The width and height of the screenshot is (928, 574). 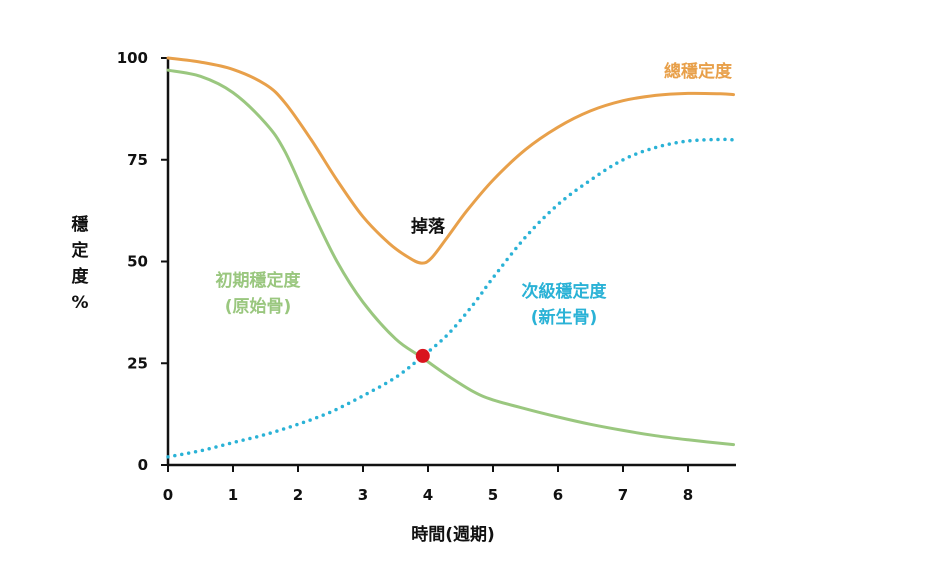 I want to click on x-tick-label: 4, so click(x=428, y=495).